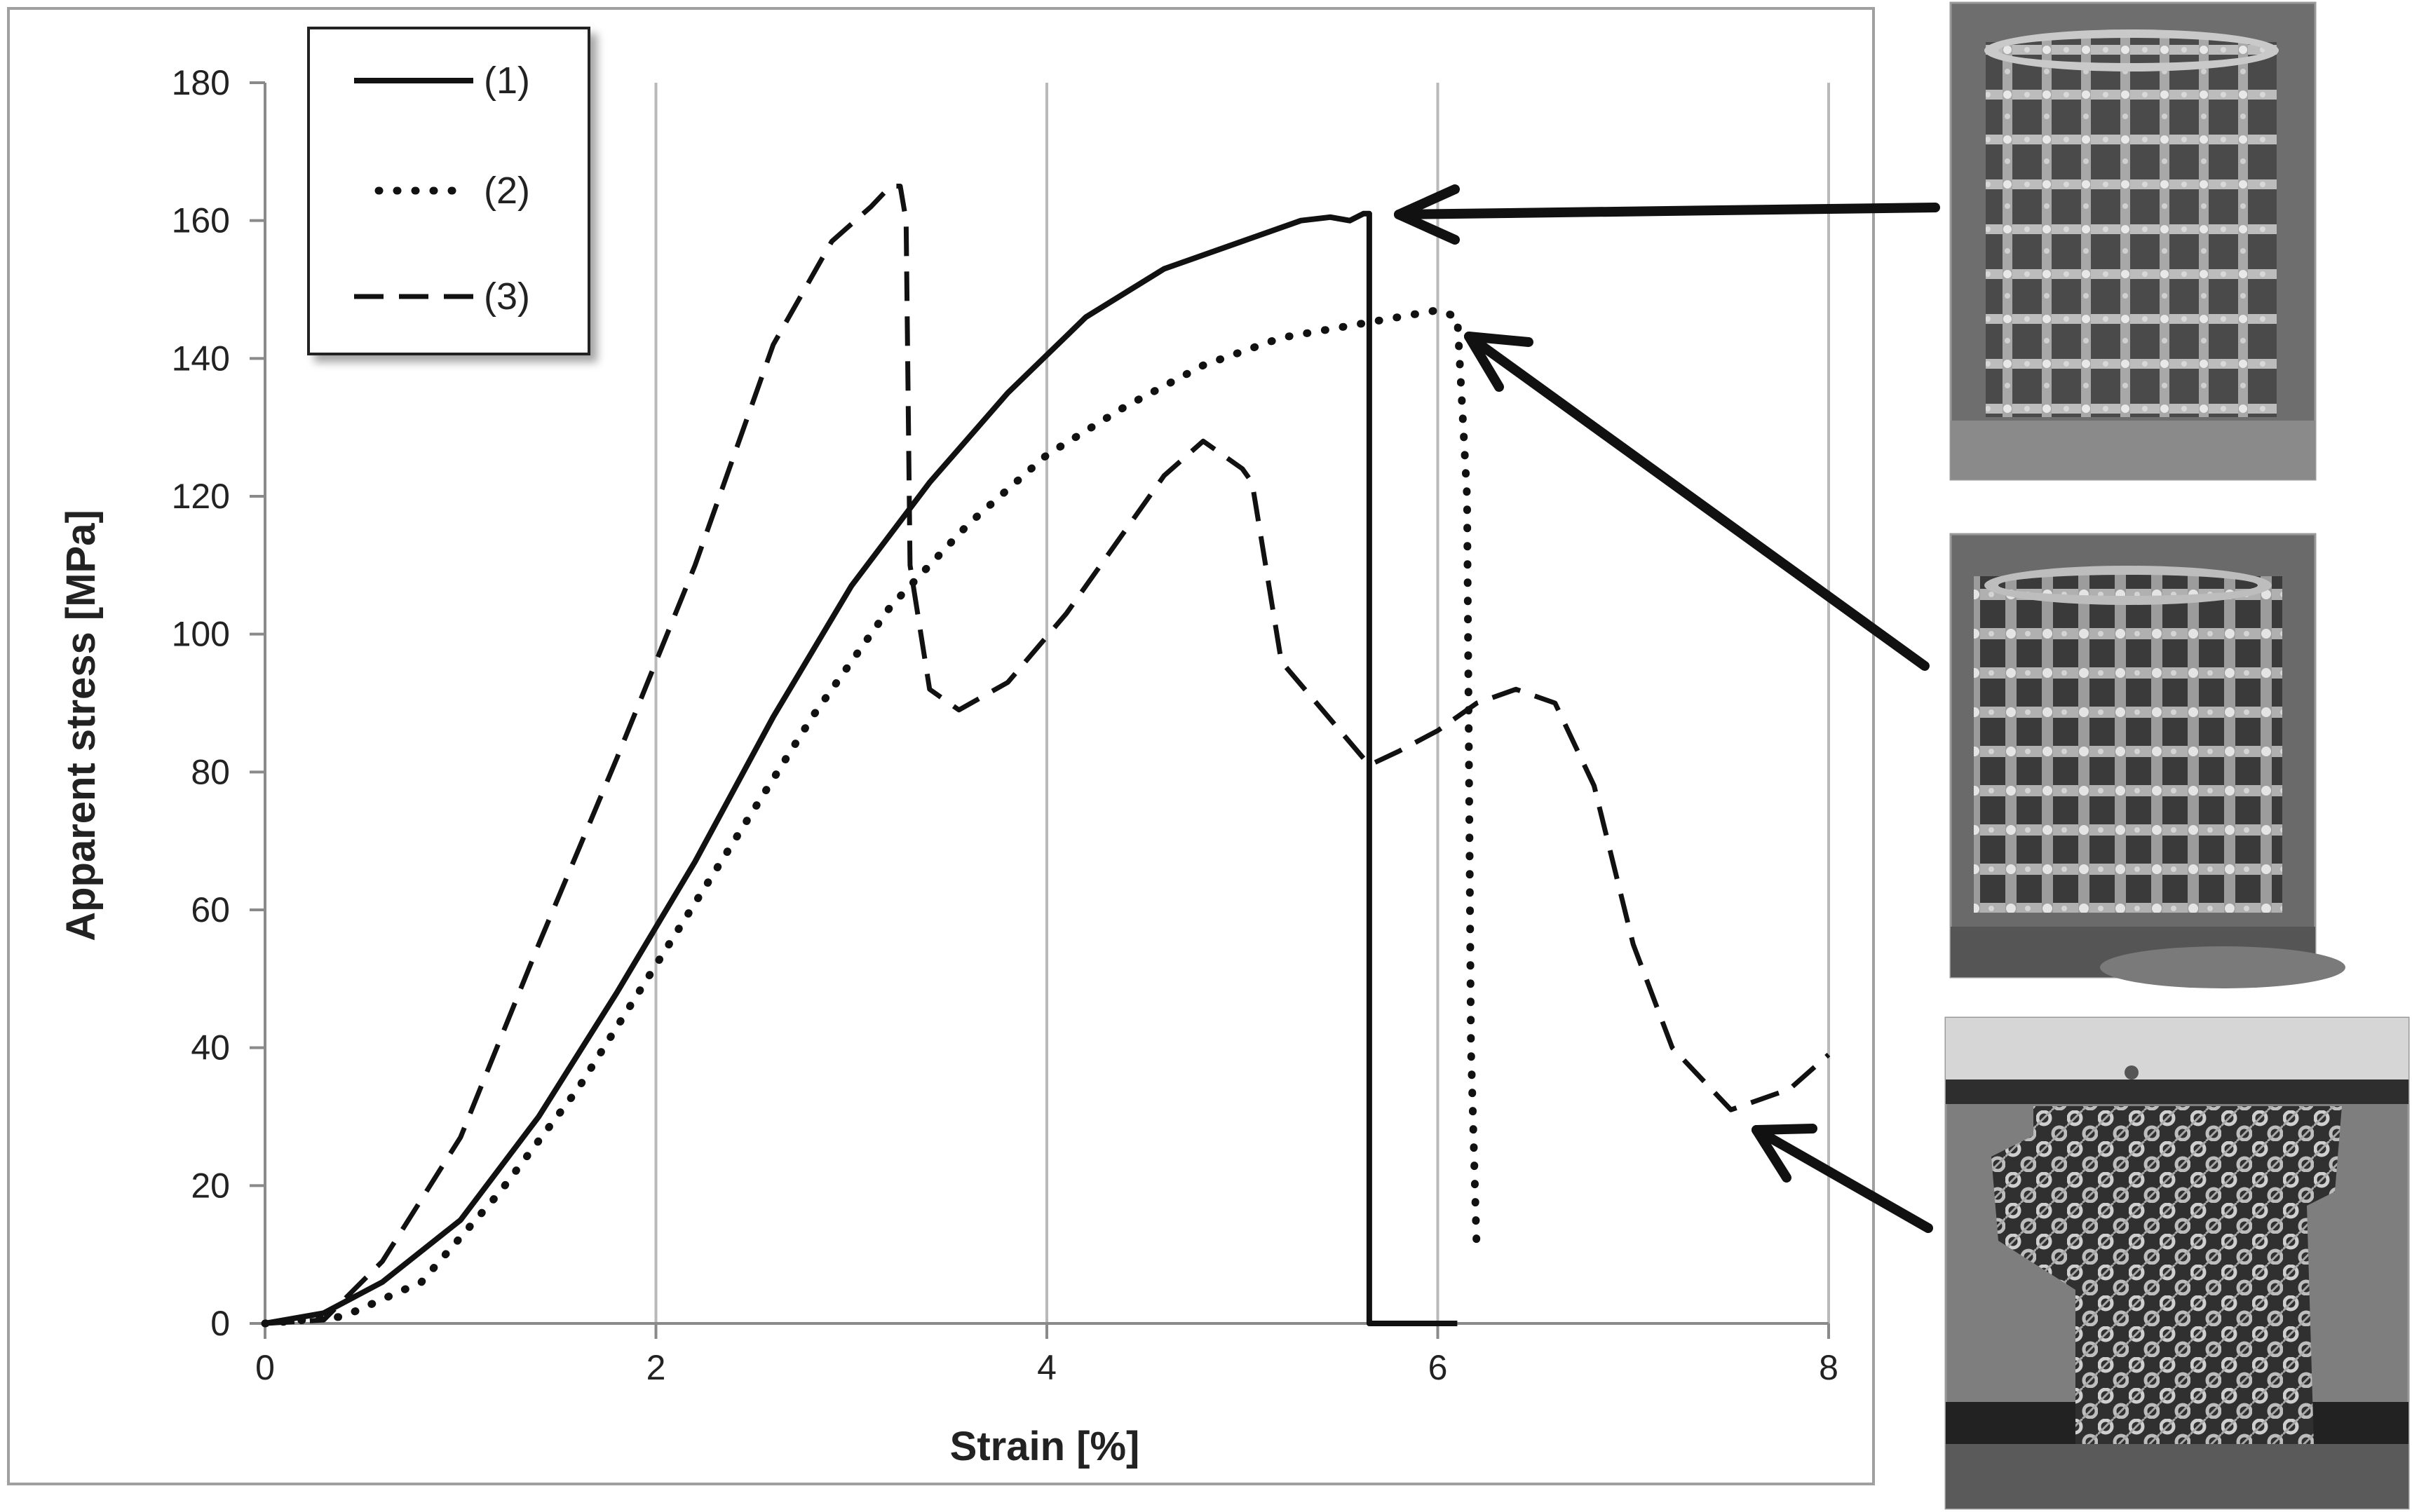 Image resolution: width=2412 pixels, height=1512 pixels. I want to click on x-tick-label-2: 4, so click(1047, 1367).